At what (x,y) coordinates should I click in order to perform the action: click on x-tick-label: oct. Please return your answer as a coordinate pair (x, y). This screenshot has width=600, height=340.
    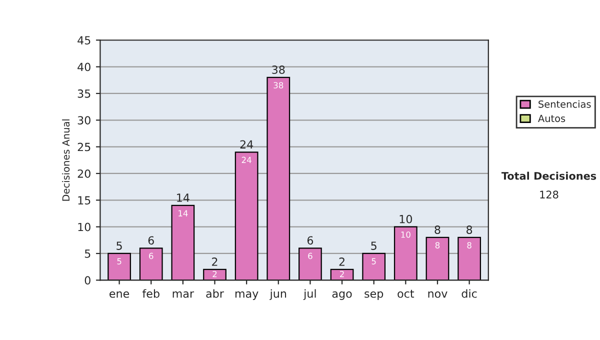
    Looking at the image, I should click on (406, 294).